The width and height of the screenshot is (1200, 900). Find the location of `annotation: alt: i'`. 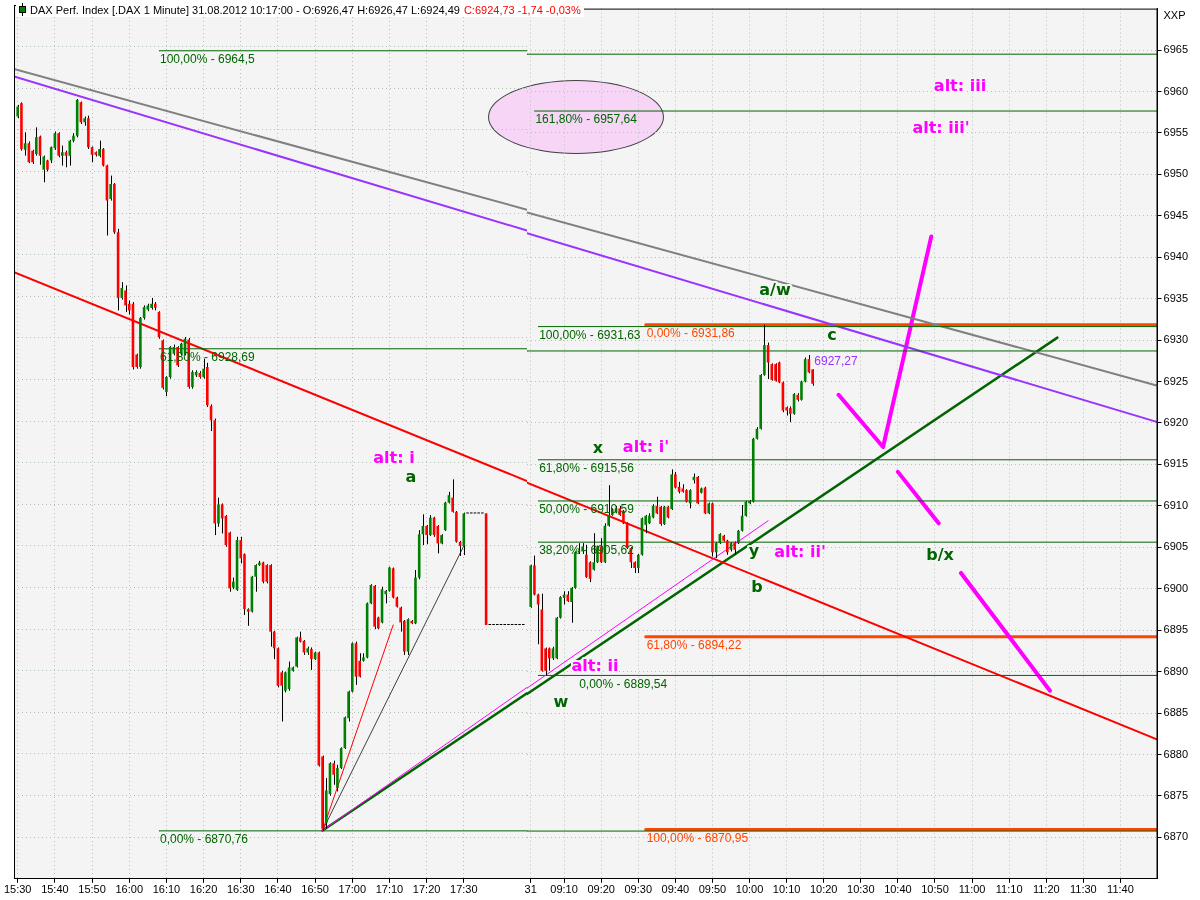

annotation: alt: i' is located at coordinates (646, 447).